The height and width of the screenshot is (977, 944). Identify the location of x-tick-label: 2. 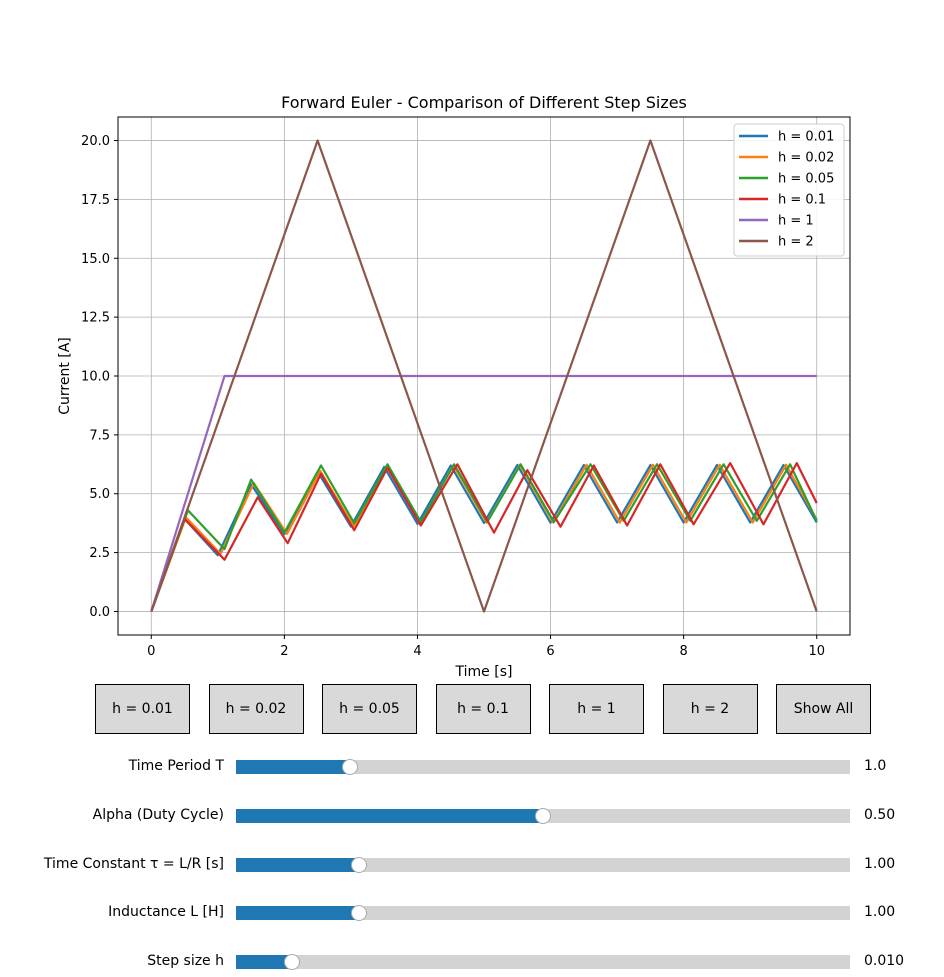
(284, 651).